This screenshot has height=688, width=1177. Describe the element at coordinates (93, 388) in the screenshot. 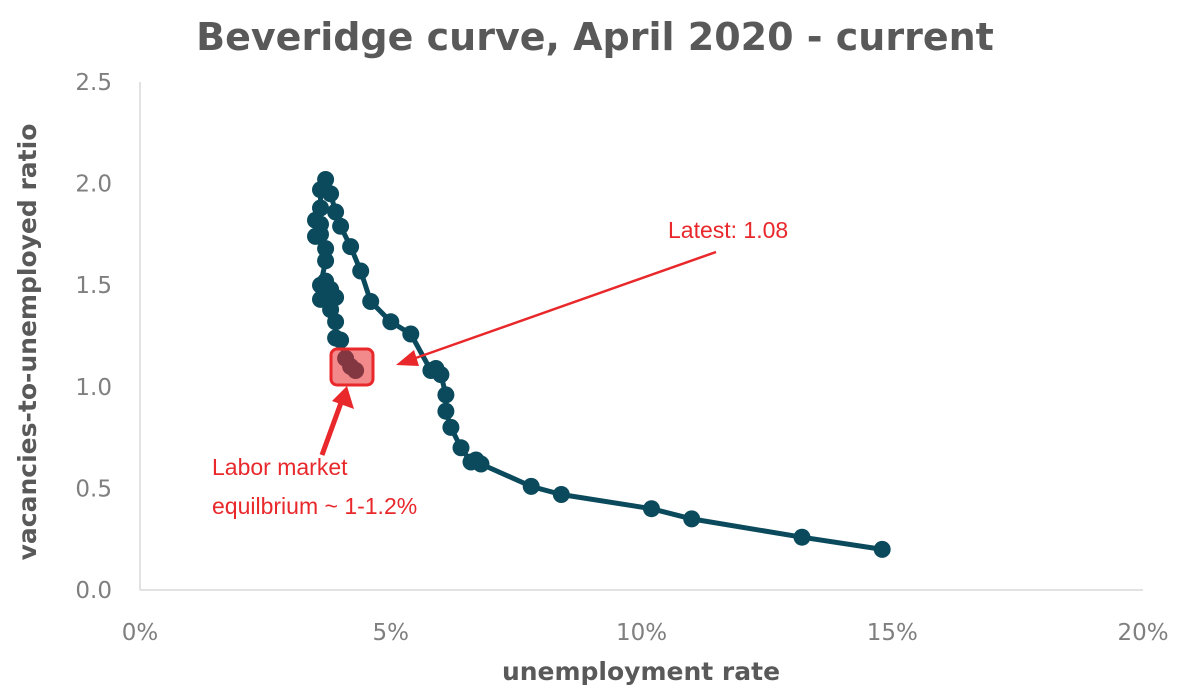

I see `y-tick-label: 1.0` at that location.